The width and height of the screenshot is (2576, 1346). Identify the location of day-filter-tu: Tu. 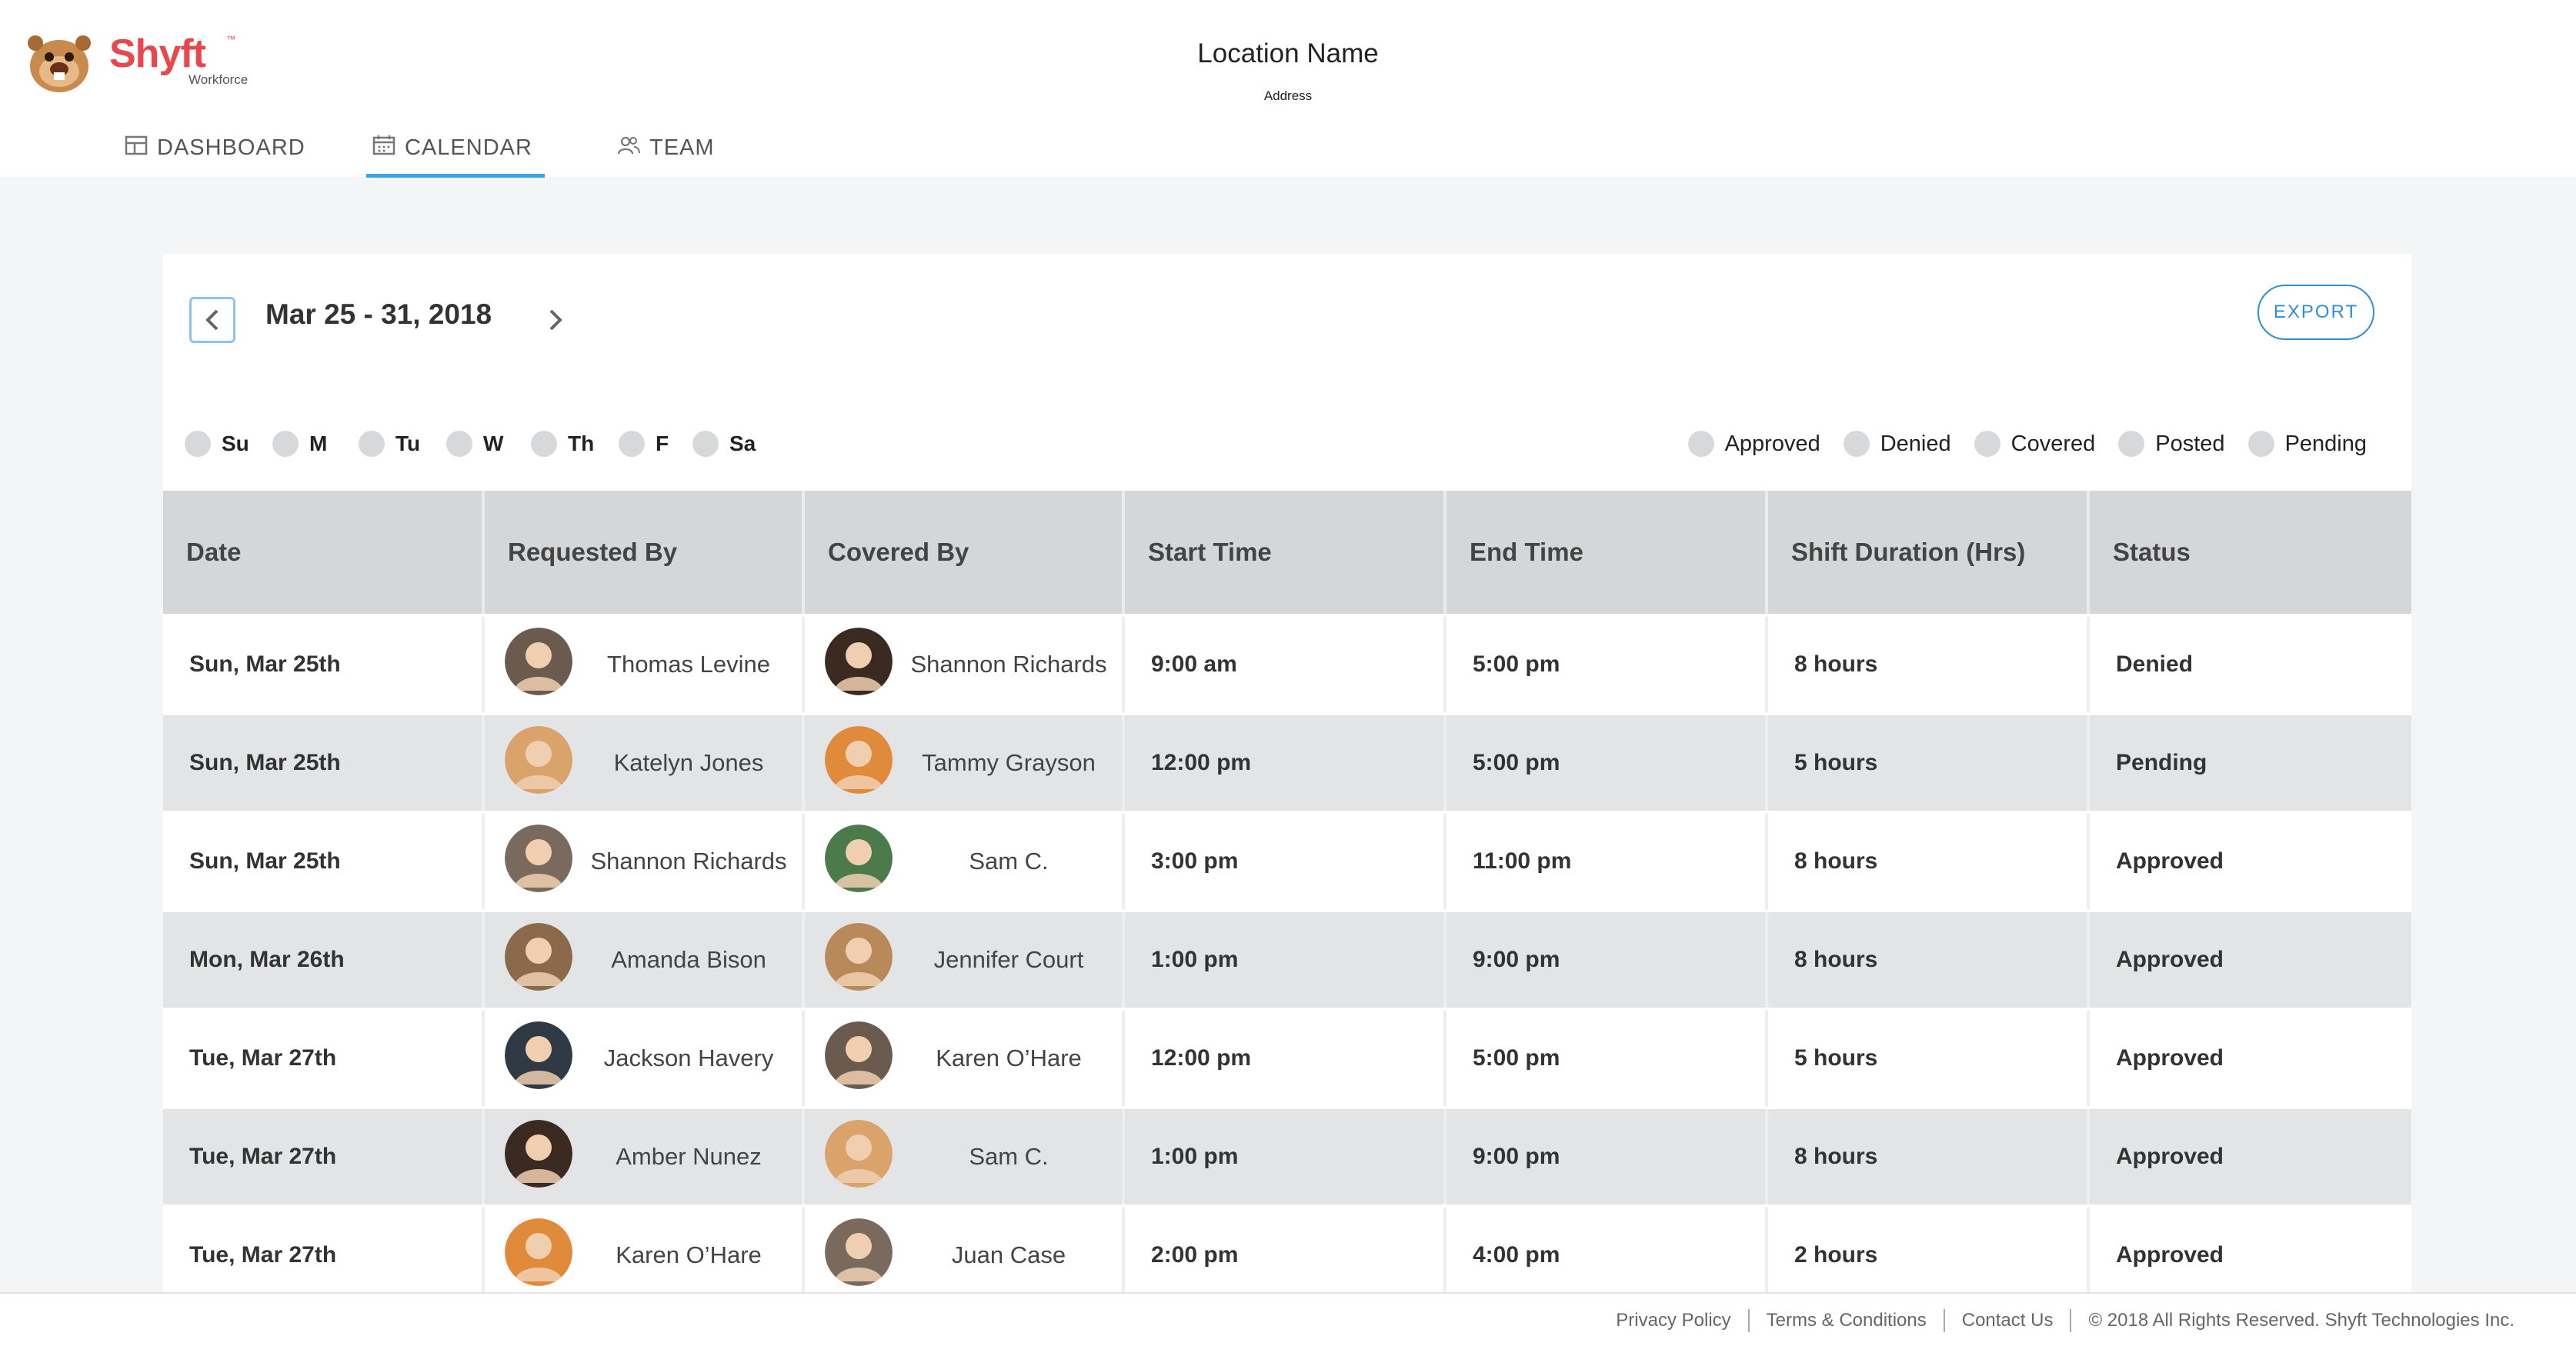
(402, 444).